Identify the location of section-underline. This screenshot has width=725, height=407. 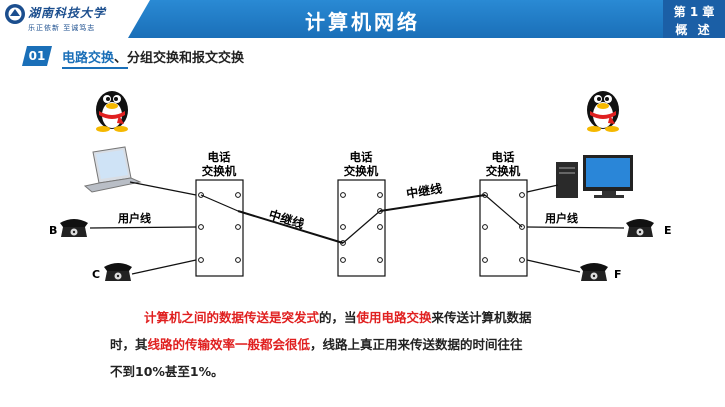
(95, 68).